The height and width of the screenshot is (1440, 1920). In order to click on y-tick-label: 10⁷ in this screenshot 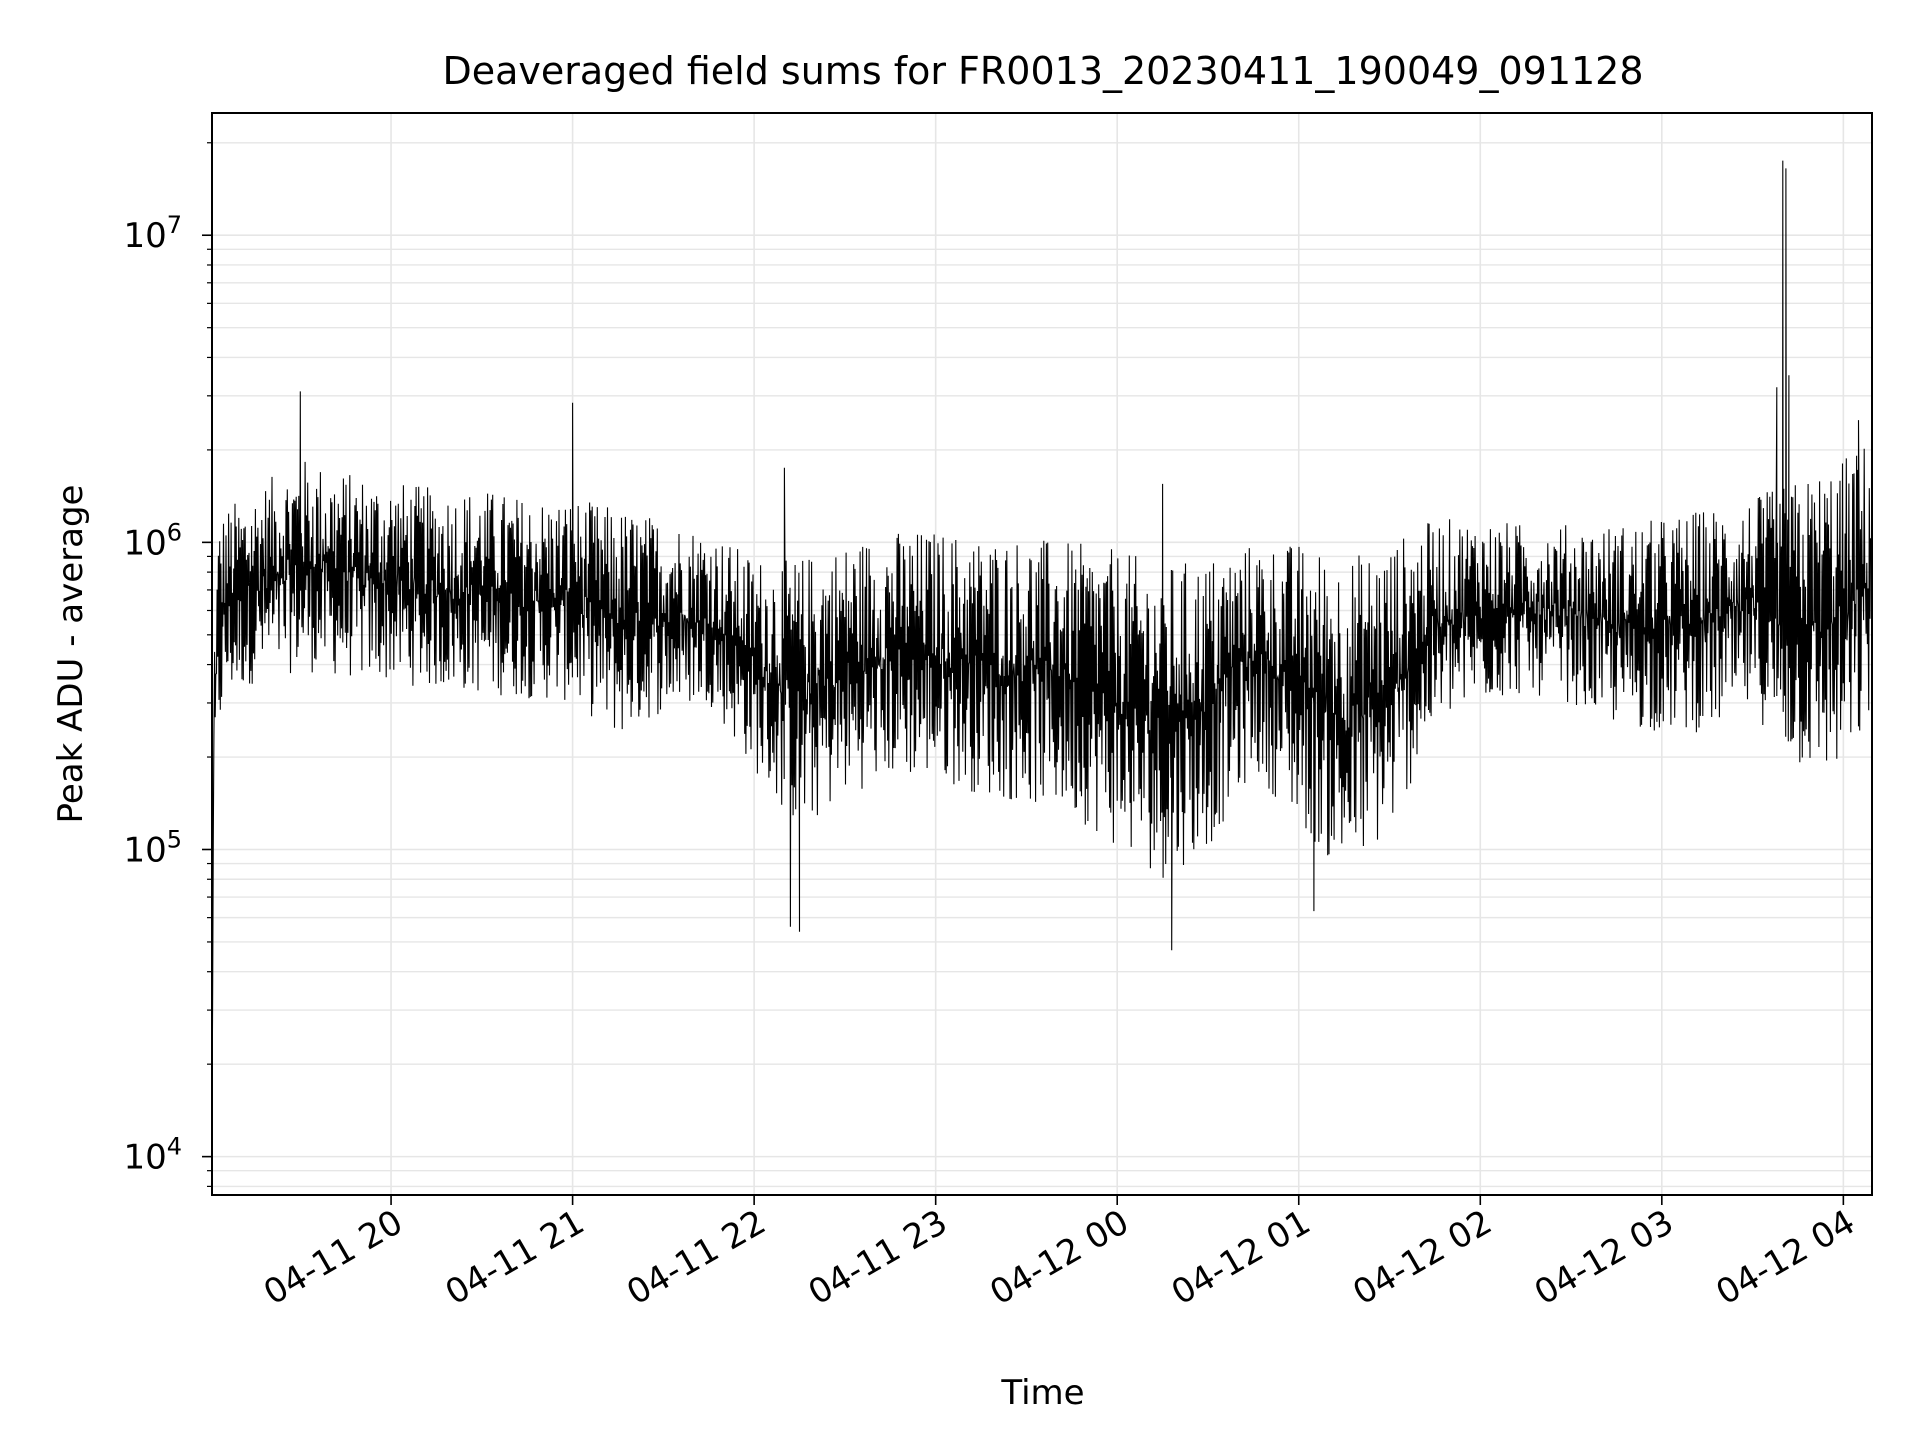, I will do `click(152, 233)`.